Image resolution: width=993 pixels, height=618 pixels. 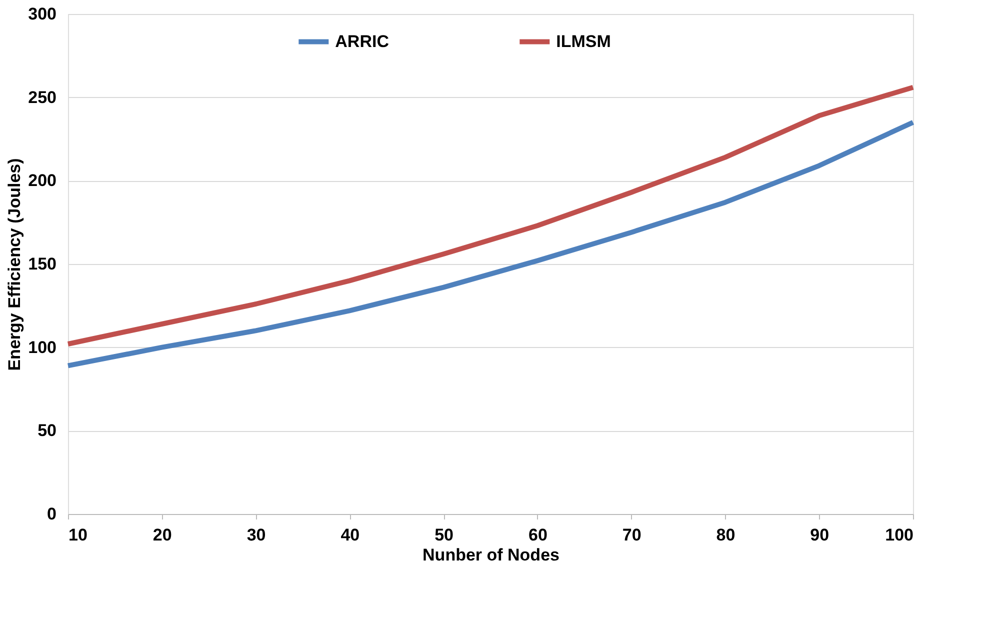 I want to click on x-tick-label: 20, so click(x=162, y=535).